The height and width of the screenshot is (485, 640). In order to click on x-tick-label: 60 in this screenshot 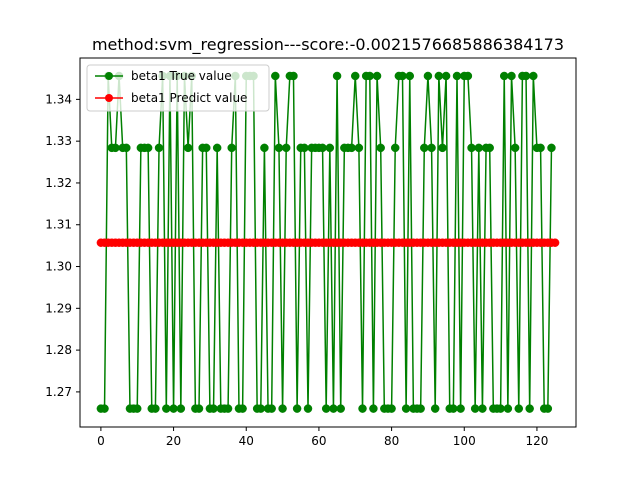, I will do `click(318, 441)`.